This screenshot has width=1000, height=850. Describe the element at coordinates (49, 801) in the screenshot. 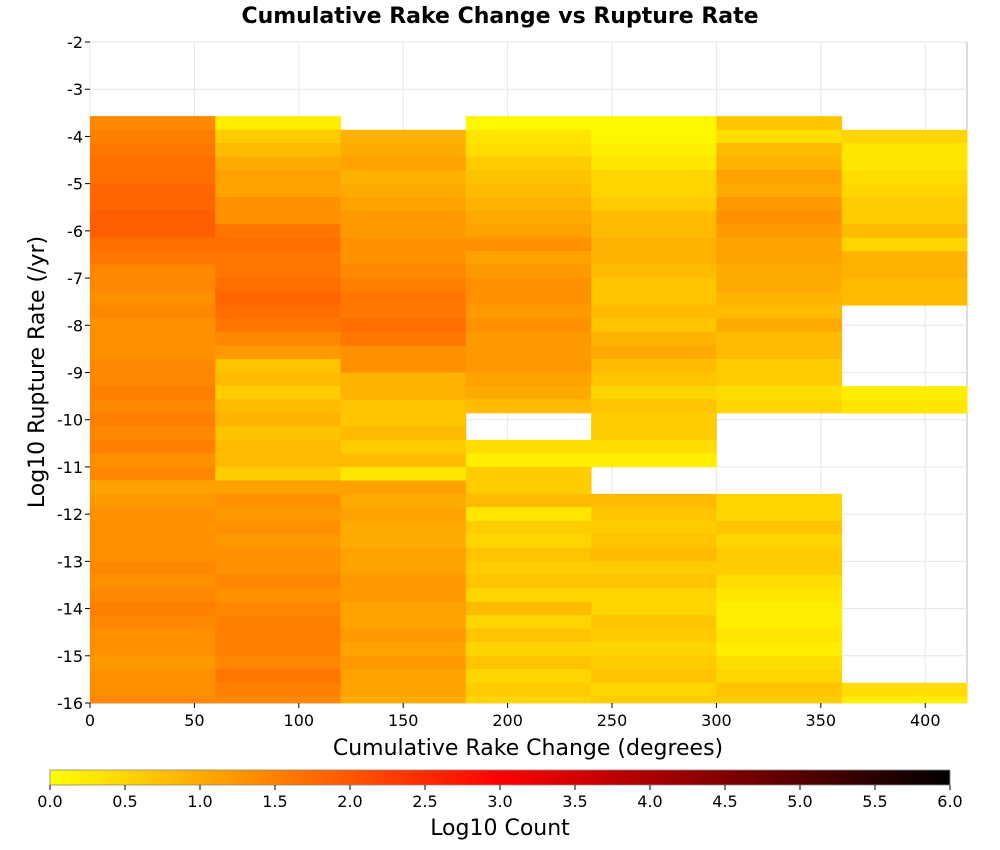

I see `colorbar-tick-label: 0.0` at that location.